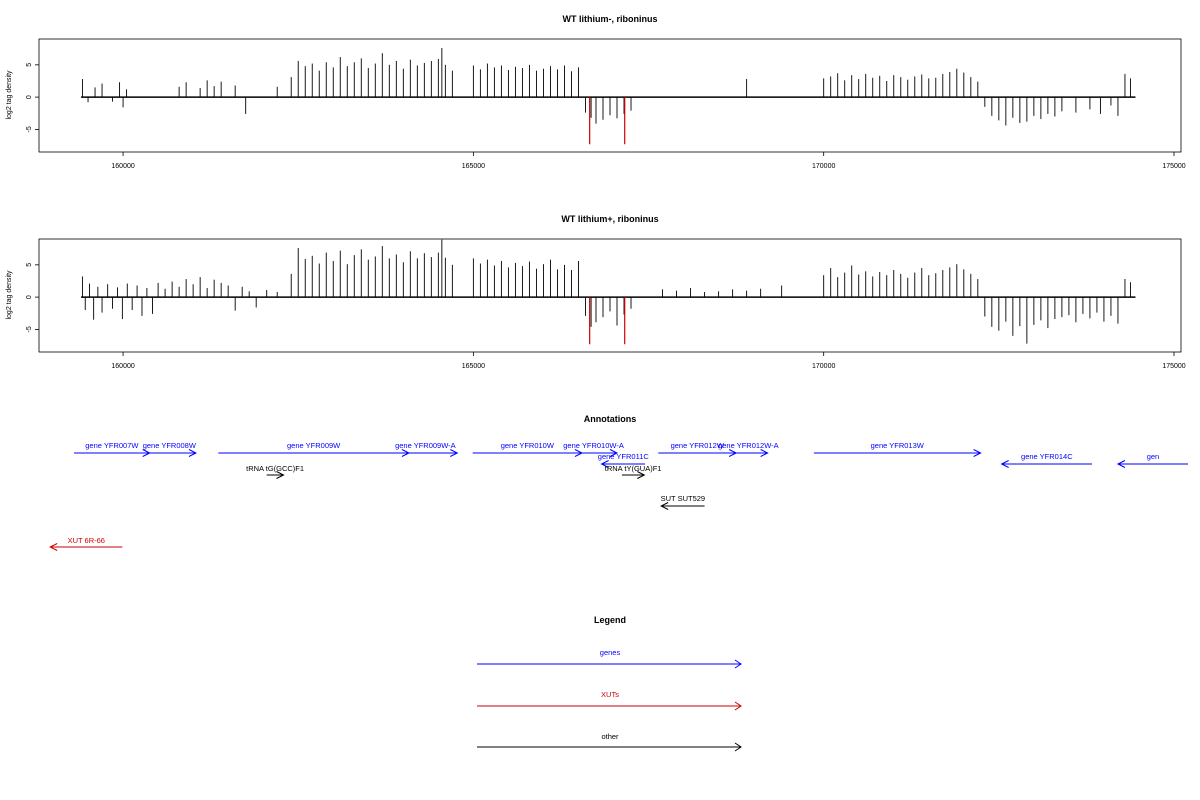 This screenshot has width=1200, height=800. What do you see at coordinates (609, 658) in the screenshot?
I see `legend-item-genes: genes` at bounding box center [609, 658].